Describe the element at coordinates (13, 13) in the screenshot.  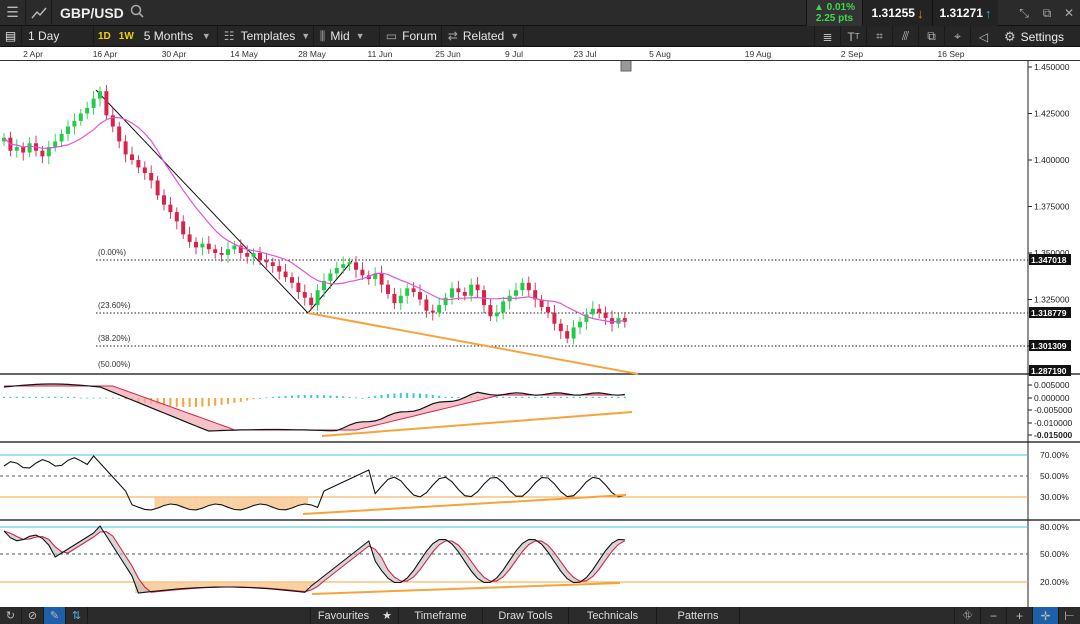
I see `menu-icon: ☰` at that location.